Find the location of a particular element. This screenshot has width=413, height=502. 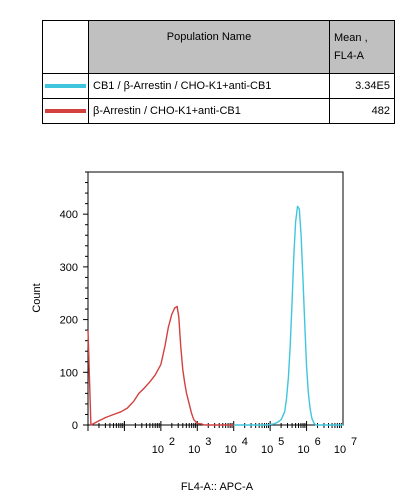

cb1-histogram-line is located at coordinates (288, 315).